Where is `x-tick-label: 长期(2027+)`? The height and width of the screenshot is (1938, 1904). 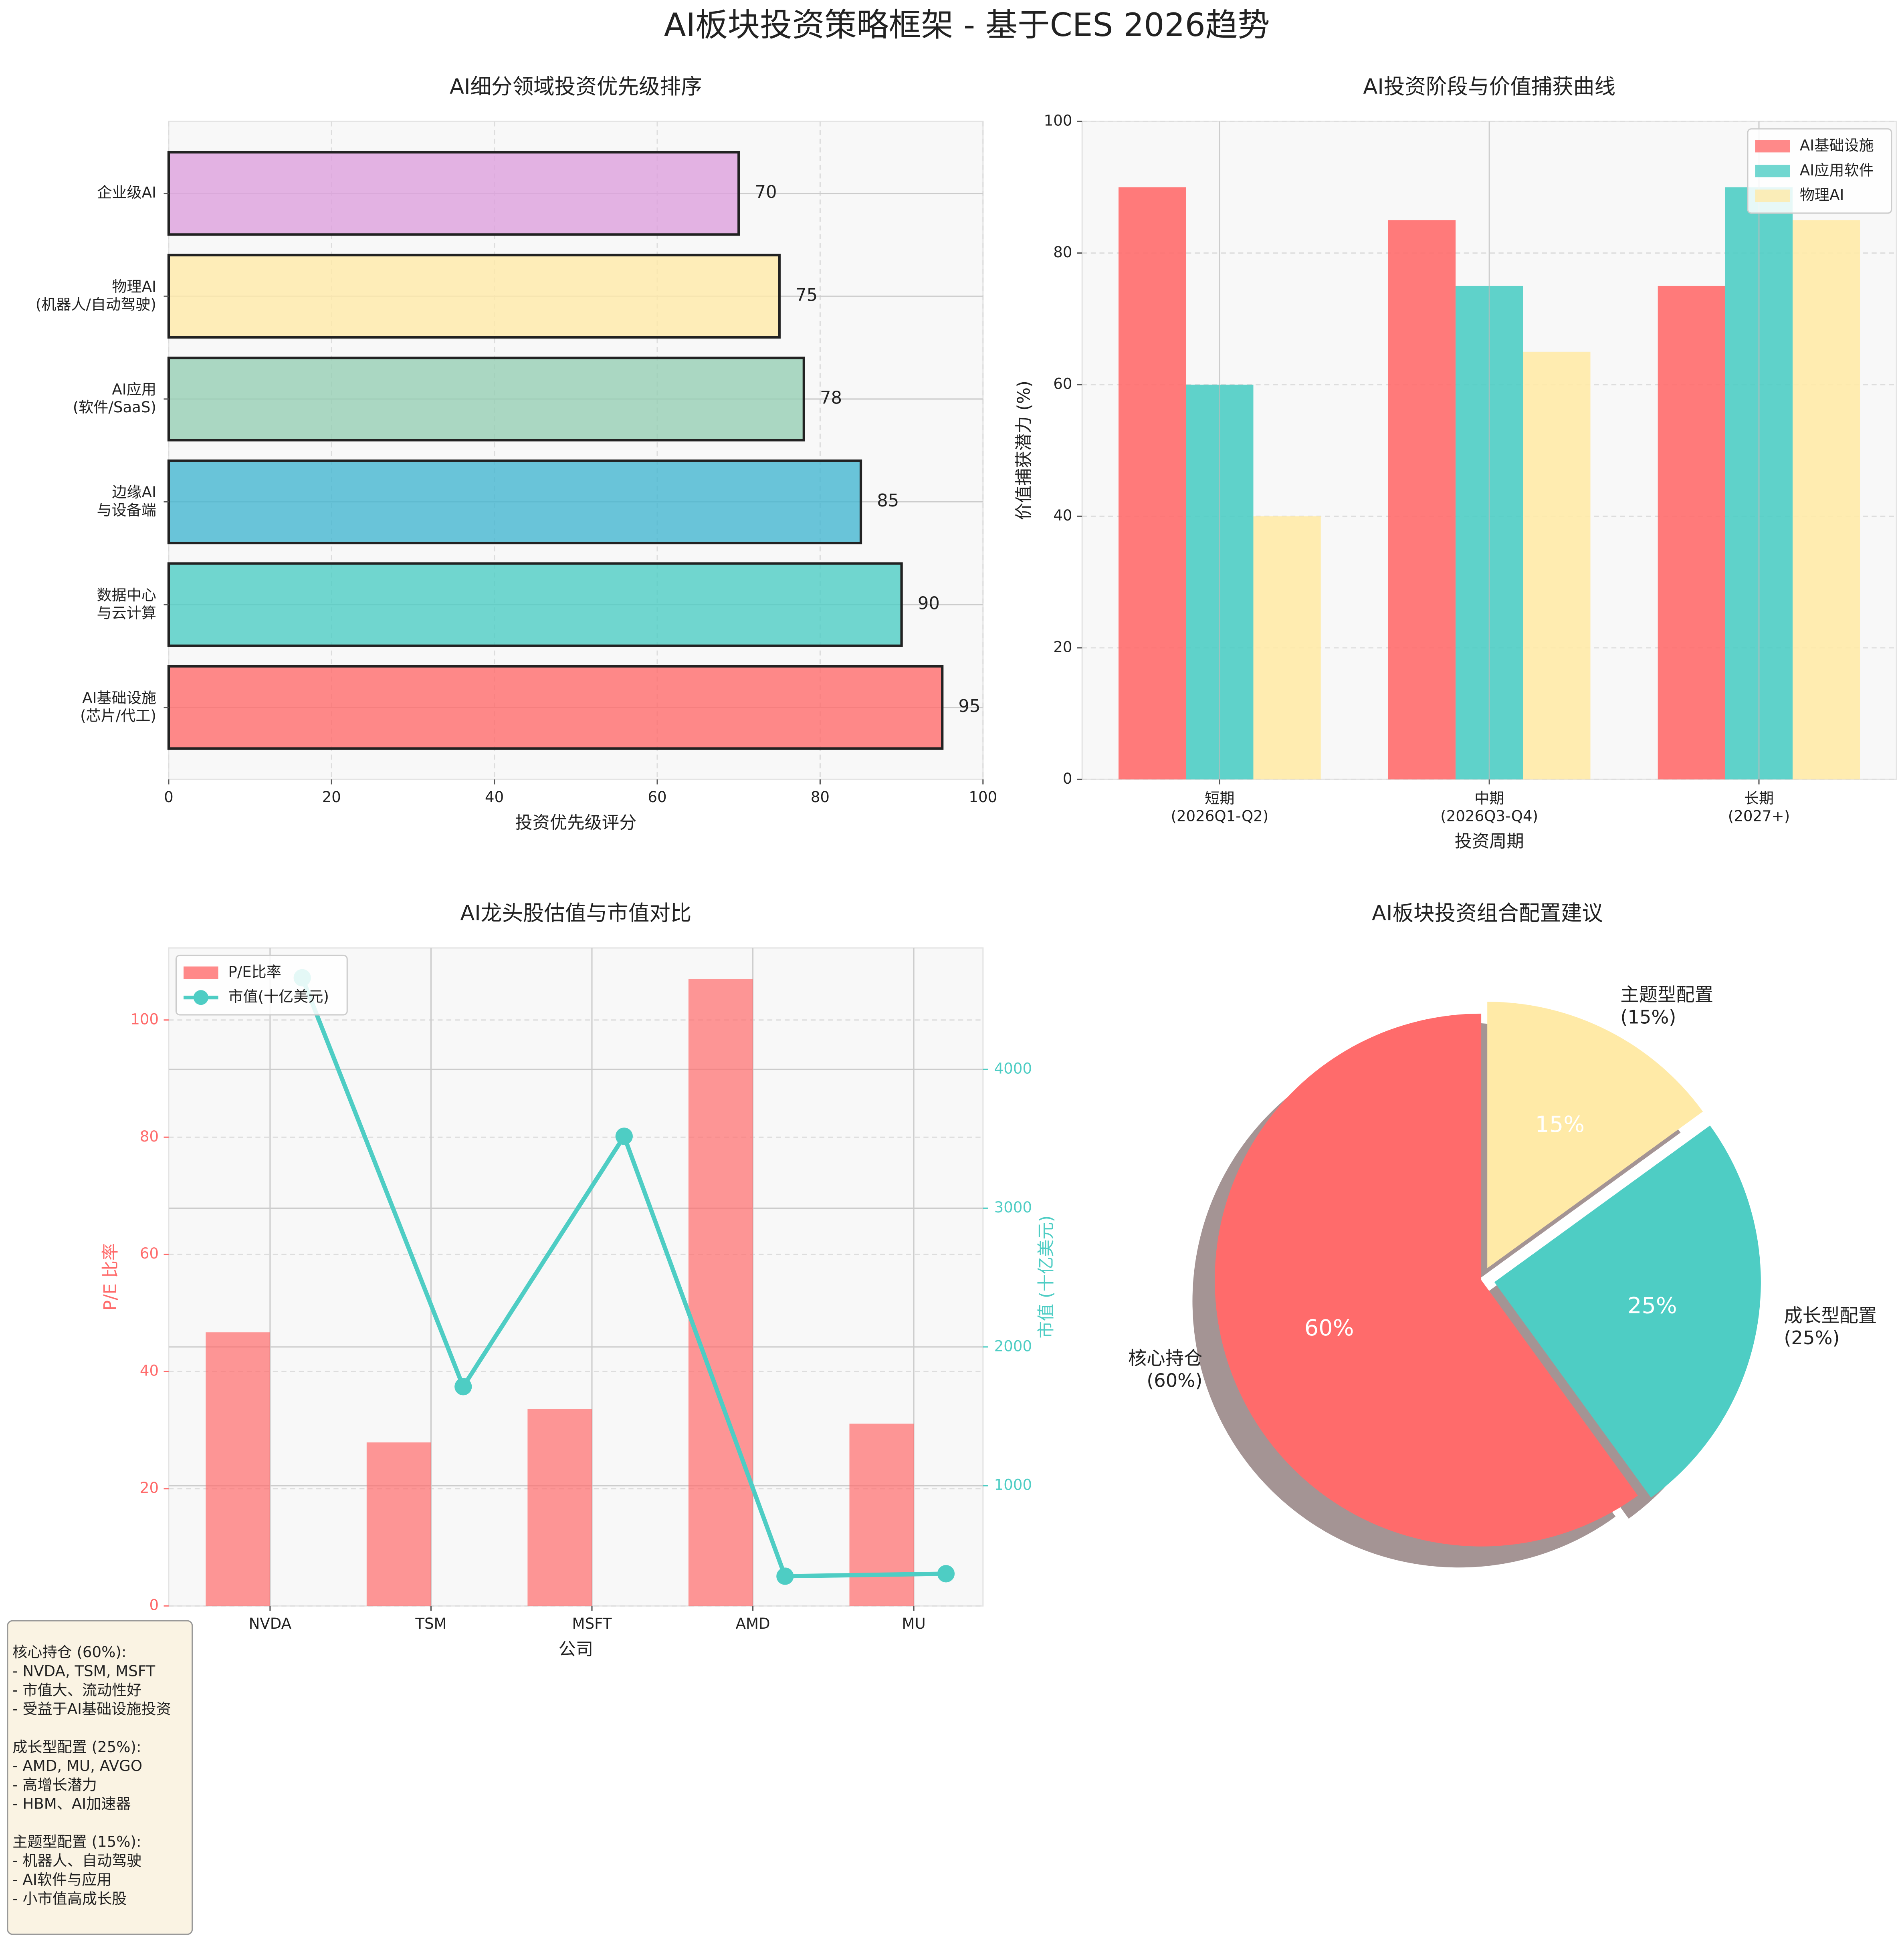
x-tick-label: 长期(2027+) is located at coordinates (1759, 807).